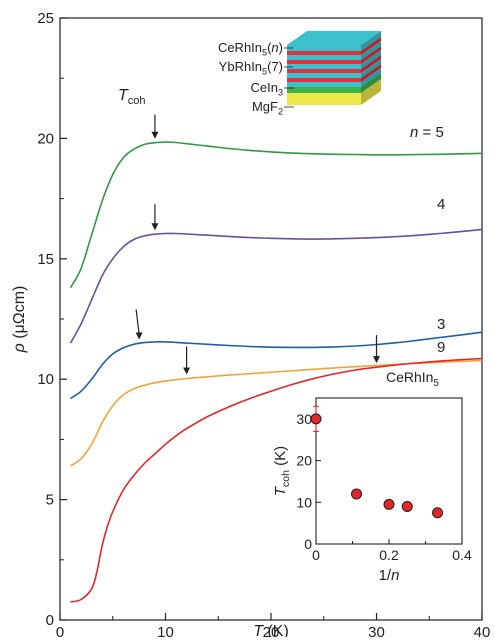 Image resolution: width=495 pixels, height=642 pixels. I want to click on series-n5-label: n = 5, so click(427, 132).